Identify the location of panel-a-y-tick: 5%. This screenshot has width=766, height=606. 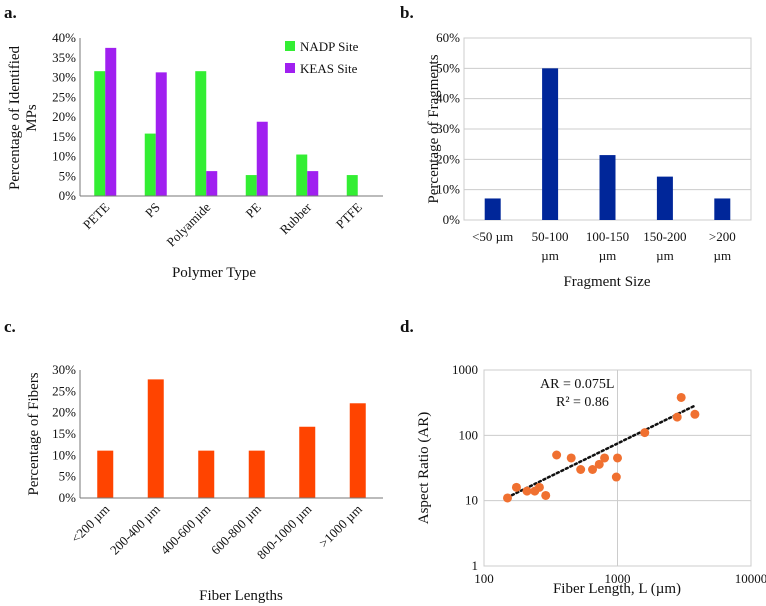
(68, 175).